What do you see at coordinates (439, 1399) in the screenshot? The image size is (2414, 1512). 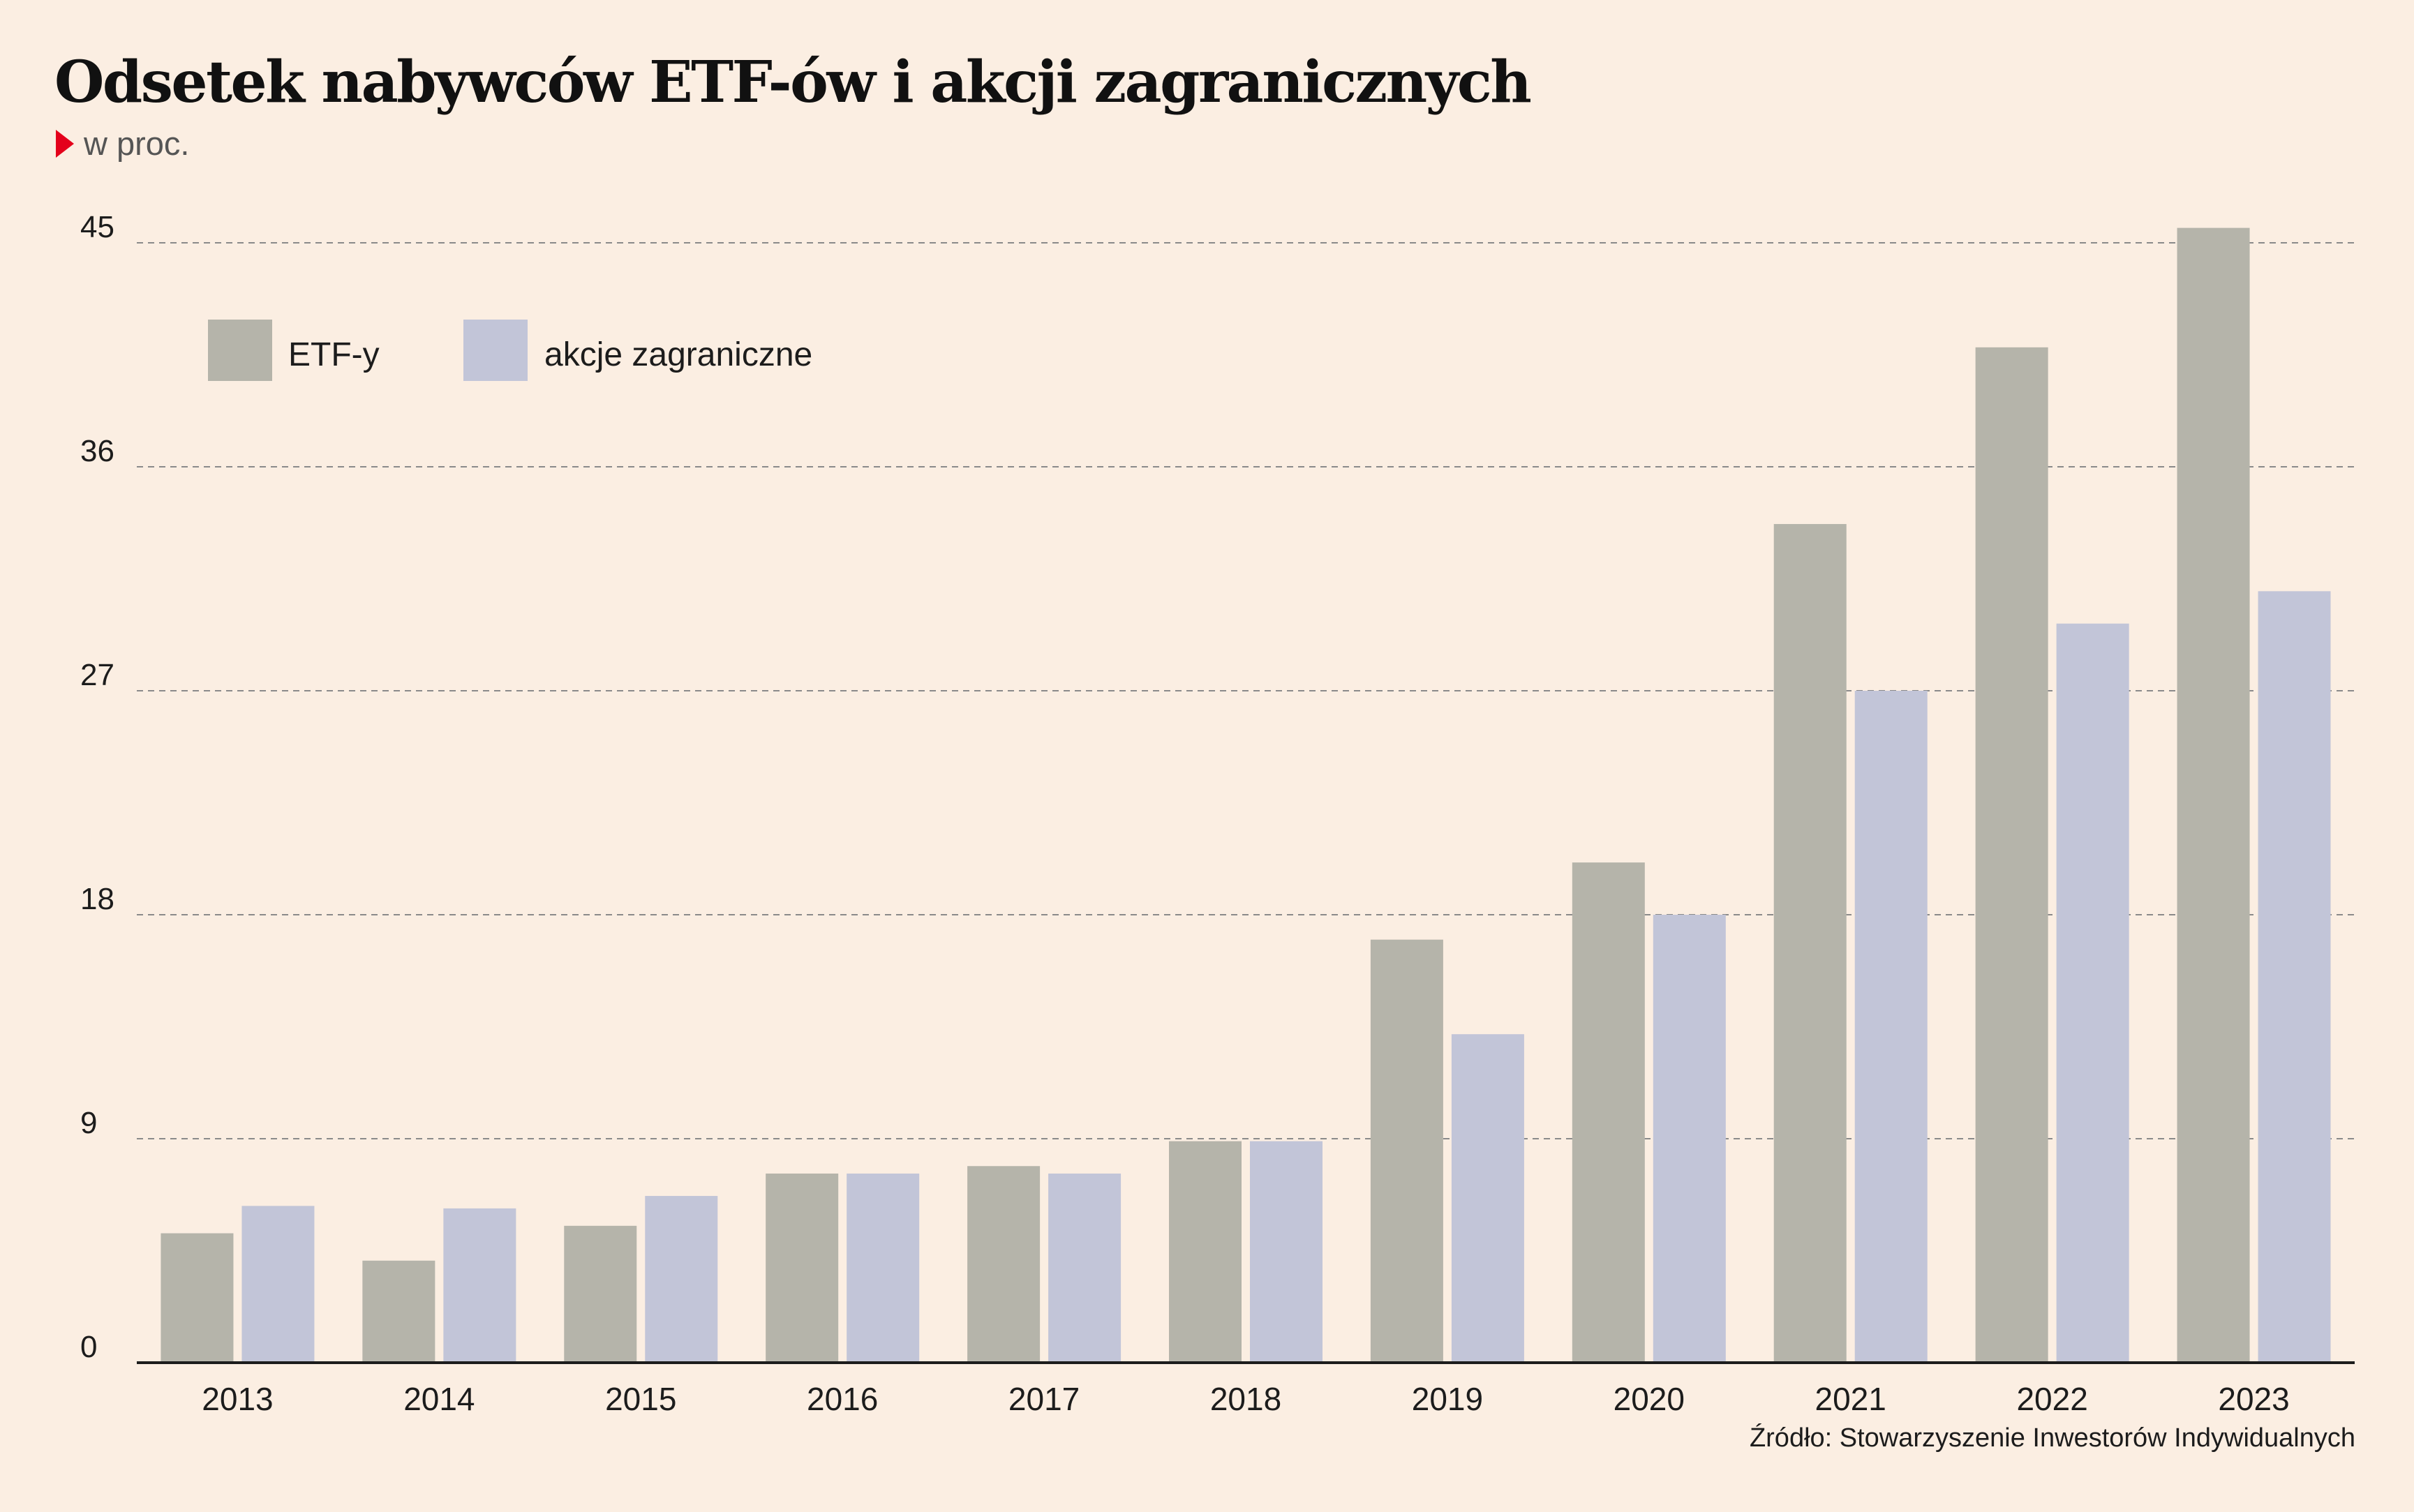 I see `x-tick-label: 2014` at bounding box center [439, 1399].